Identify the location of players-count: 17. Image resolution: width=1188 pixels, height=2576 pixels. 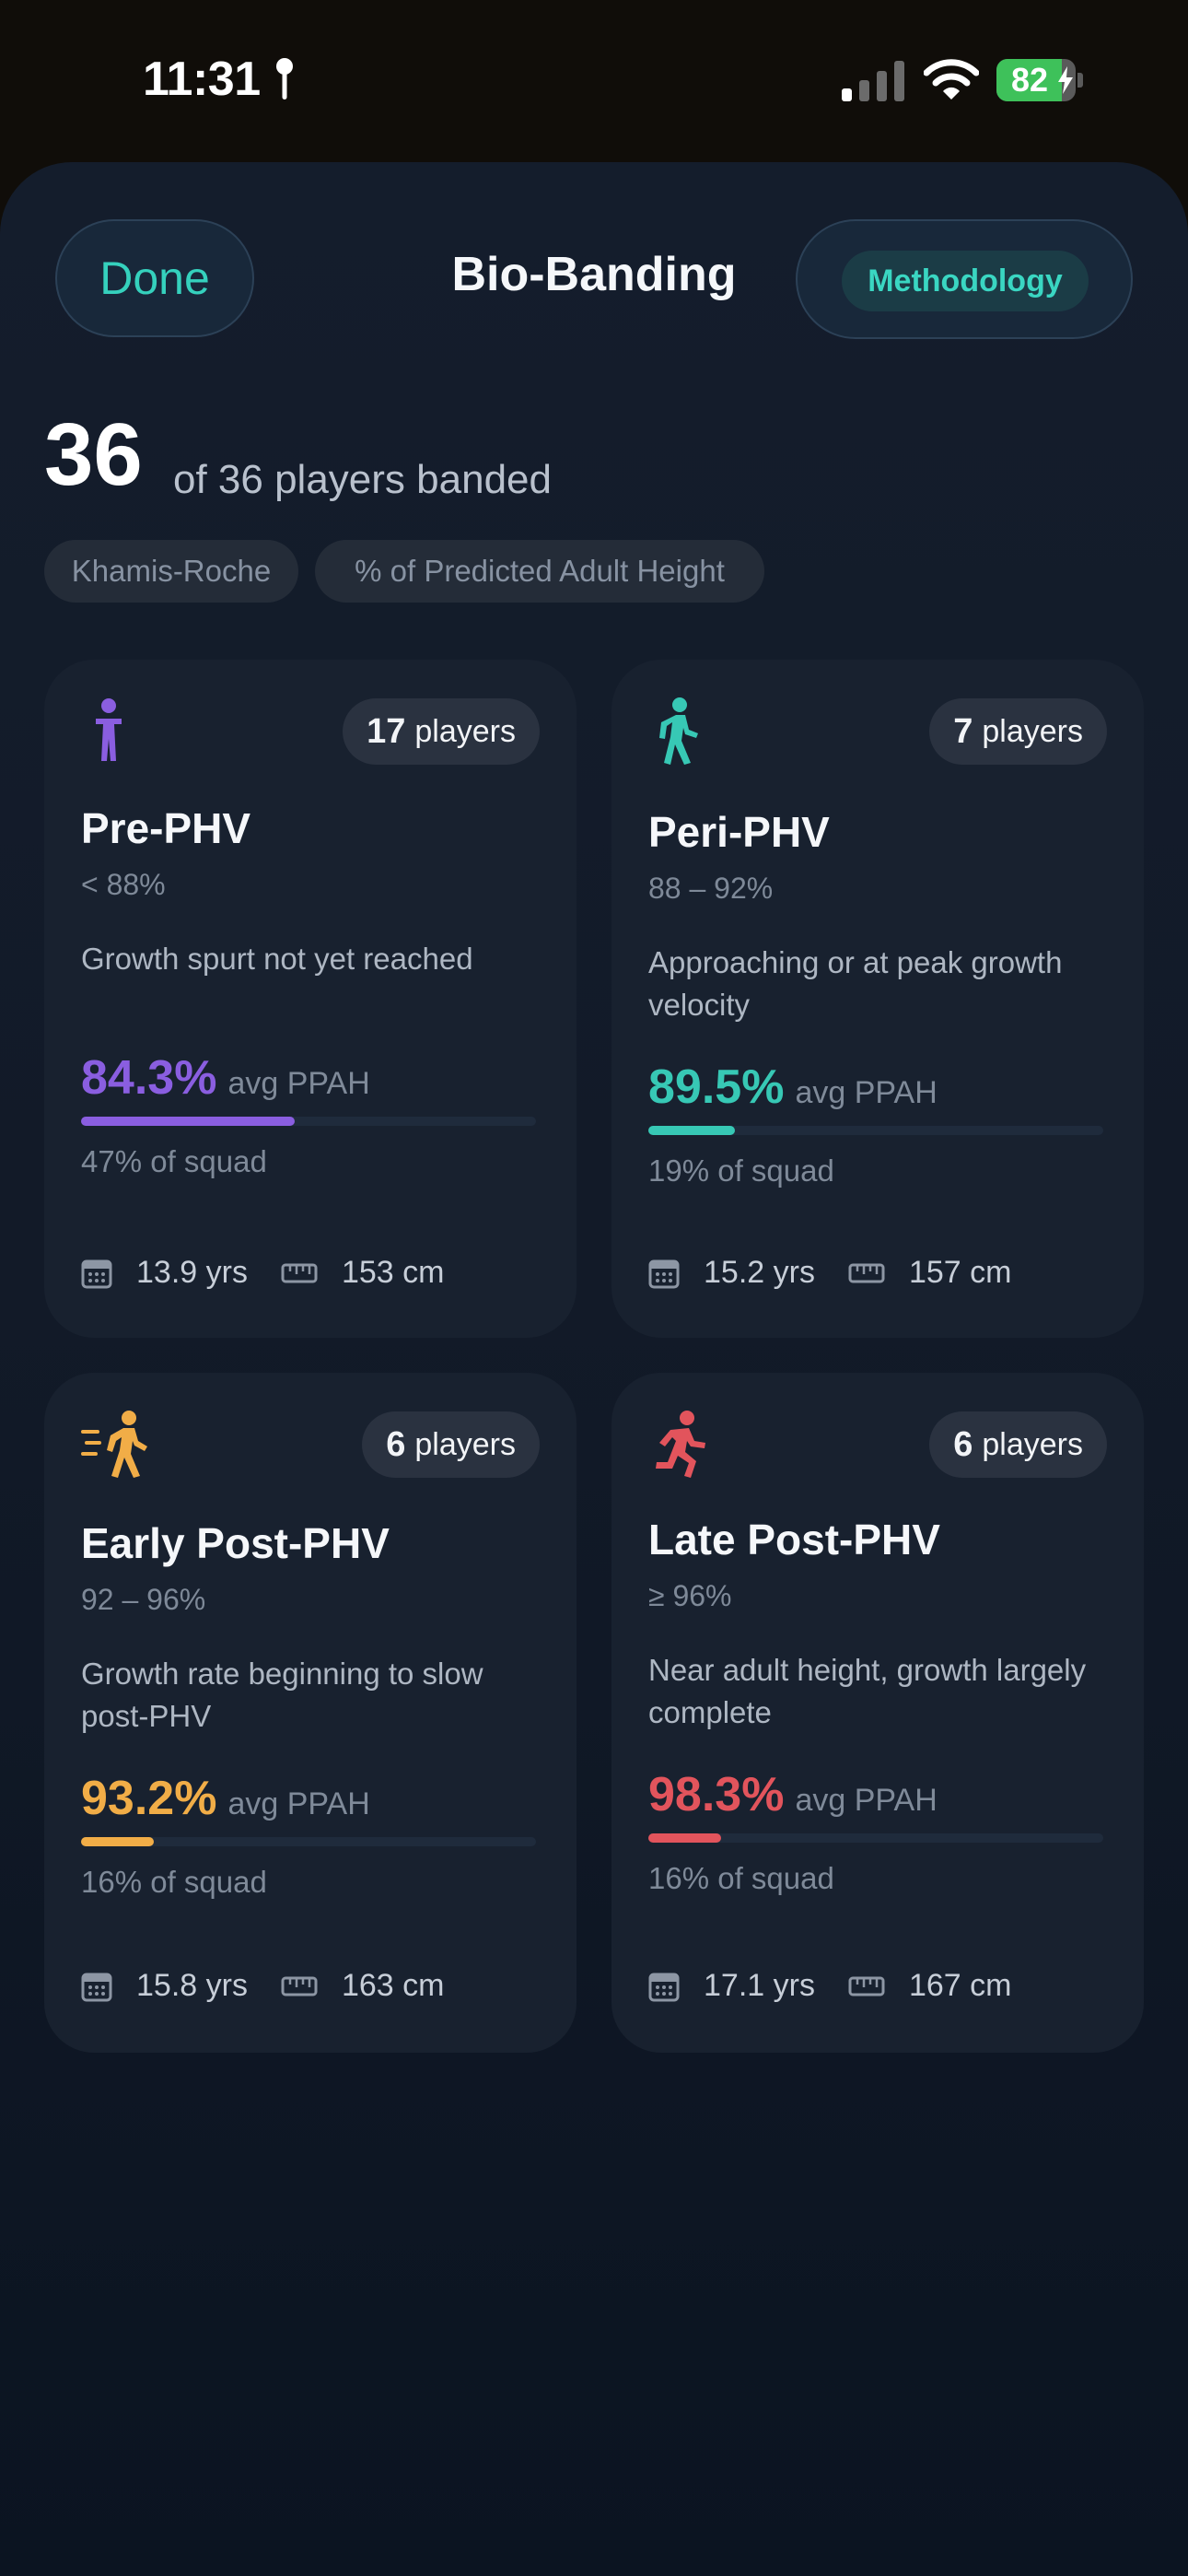
(386, 731).